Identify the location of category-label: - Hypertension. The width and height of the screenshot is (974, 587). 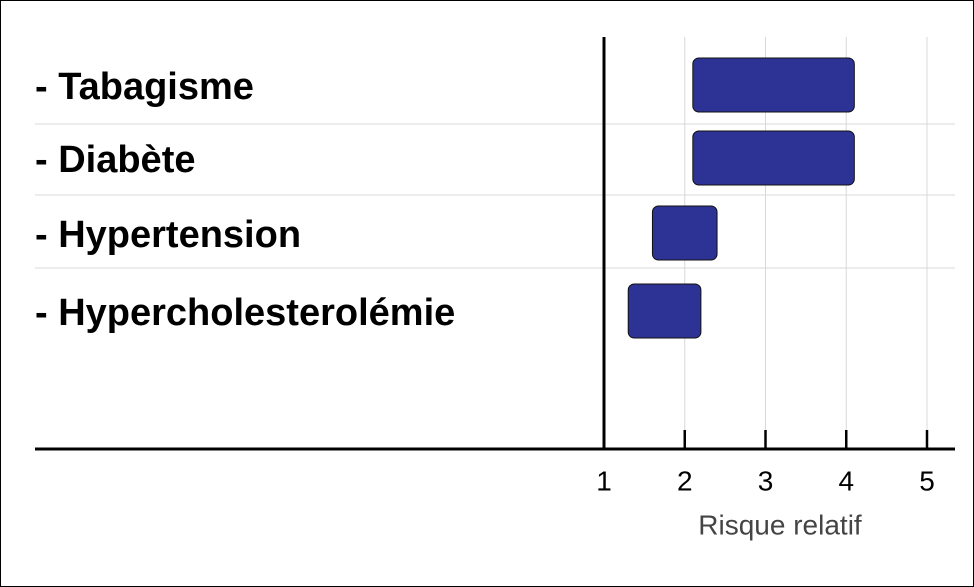
(168, 235).